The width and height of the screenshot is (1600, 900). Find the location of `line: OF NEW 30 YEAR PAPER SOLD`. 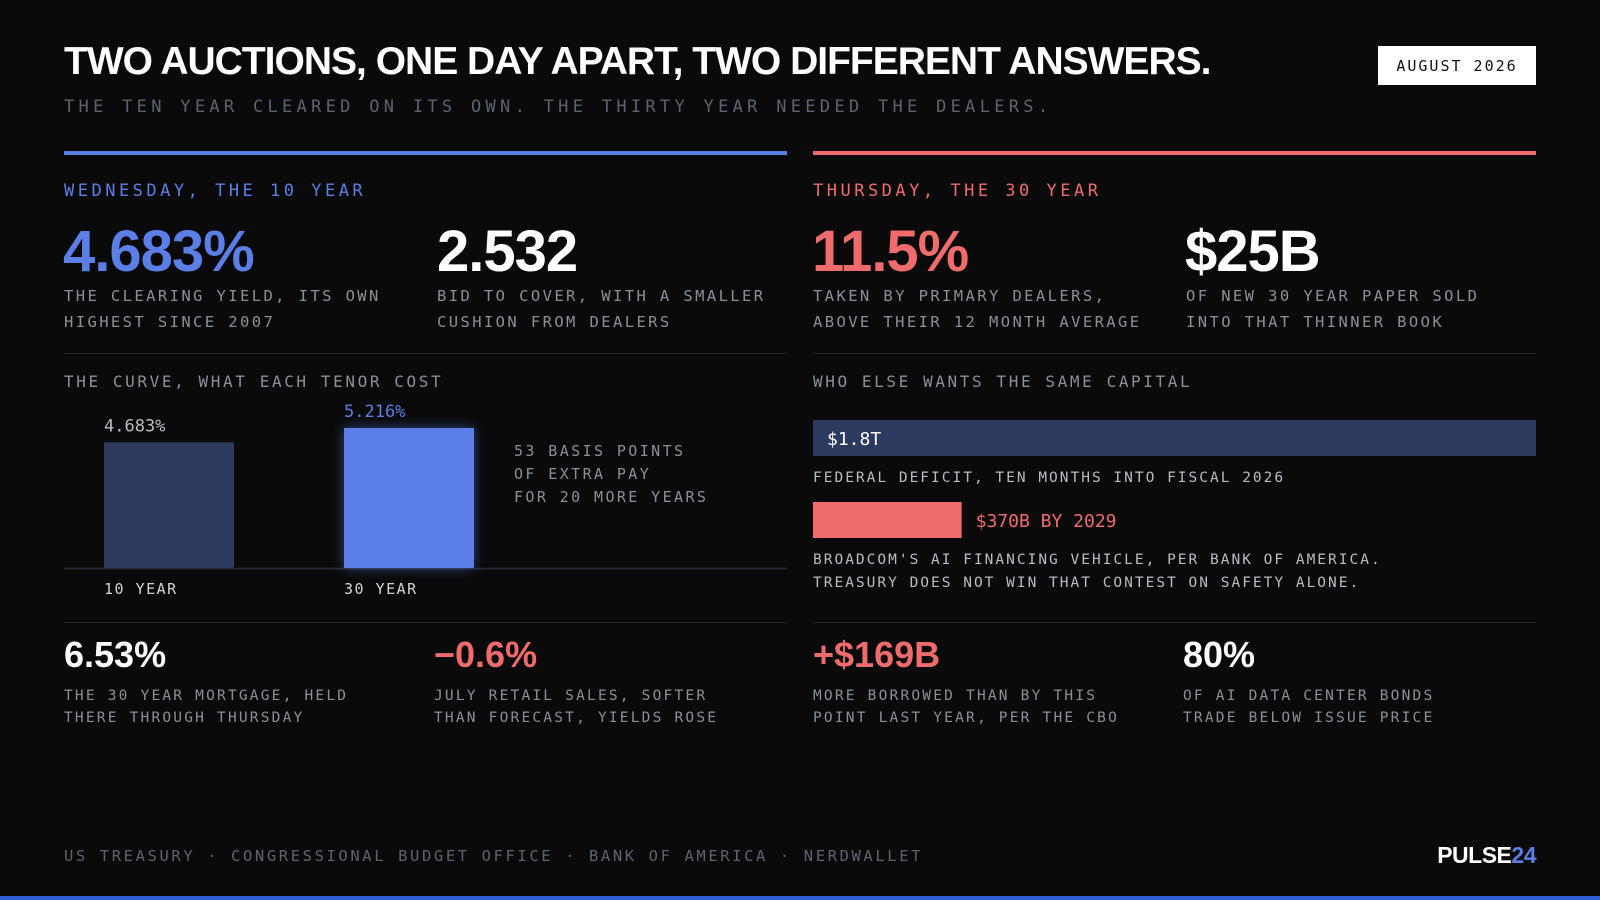

line: OF NEW 30 YEAR PAPER SOLD is located at coordinates (1333, 296).